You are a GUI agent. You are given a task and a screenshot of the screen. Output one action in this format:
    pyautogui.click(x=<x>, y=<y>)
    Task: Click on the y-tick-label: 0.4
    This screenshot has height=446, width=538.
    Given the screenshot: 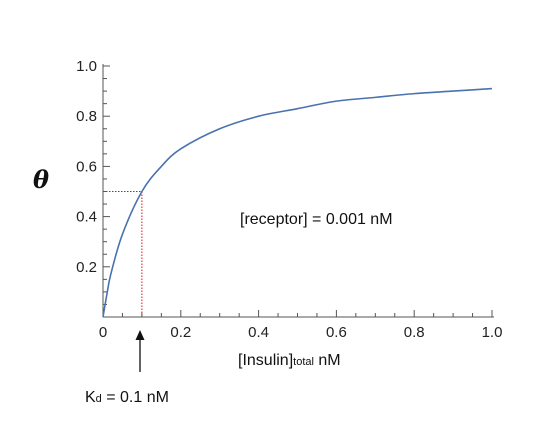 What is the action you would take?
    pyautogui.click(x=86, y=217)
    